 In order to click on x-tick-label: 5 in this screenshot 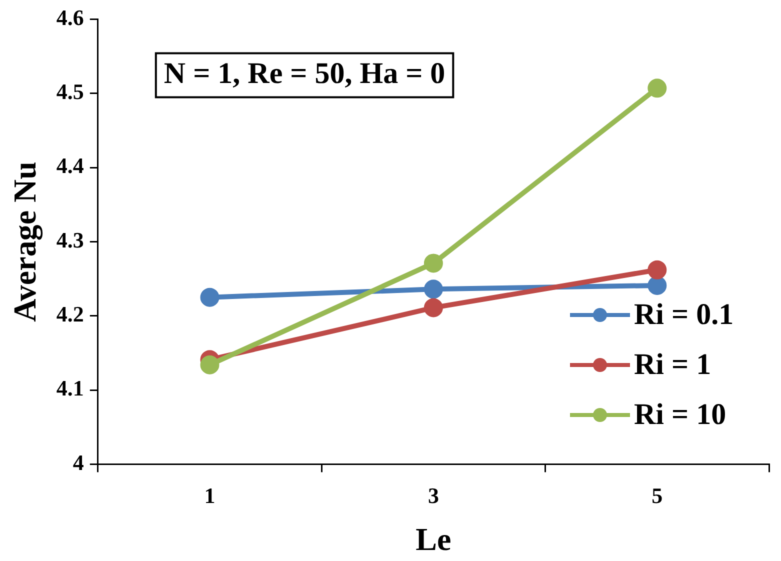, I will do `click(657, 495)`.